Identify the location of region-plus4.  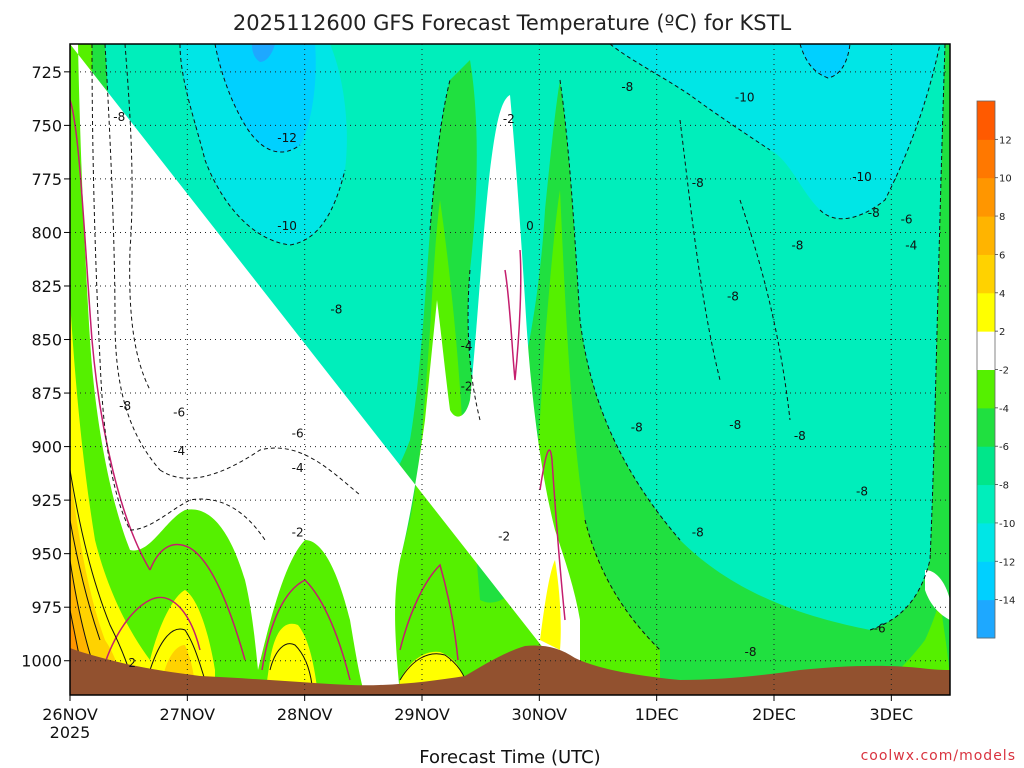
(133, 582).